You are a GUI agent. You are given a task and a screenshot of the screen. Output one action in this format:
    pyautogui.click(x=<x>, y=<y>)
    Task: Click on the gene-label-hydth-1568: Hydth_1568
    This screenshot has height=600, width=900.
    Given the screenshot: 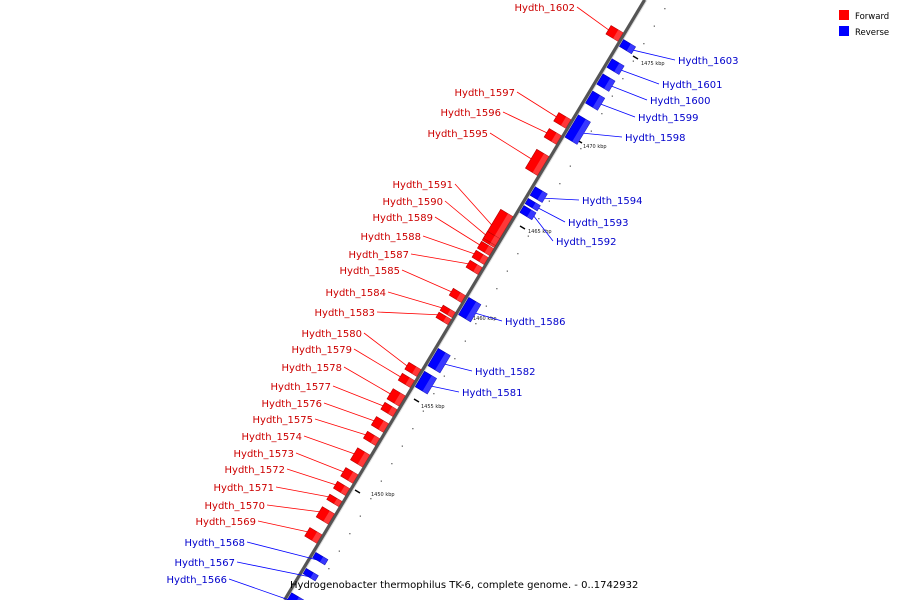 What is the action you would take?
    pyautogui.click(x=215, y=543)
    